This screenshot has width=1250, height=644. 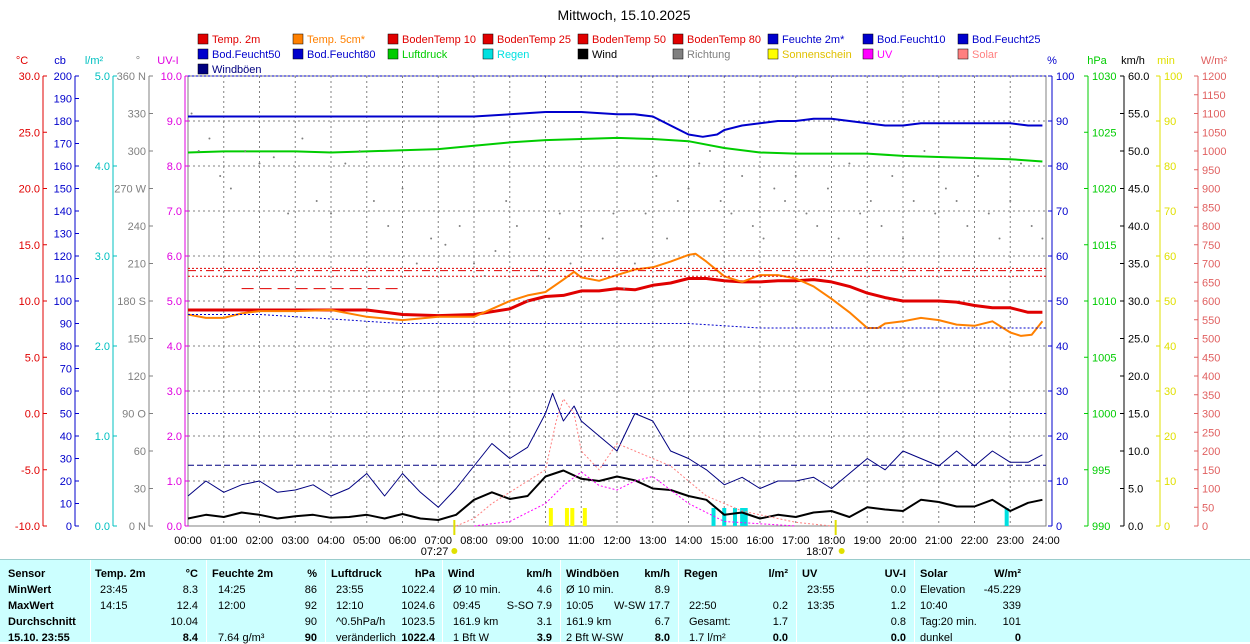 I want to click on axis-tick-label: 5.0, so click(x=102, y=77).